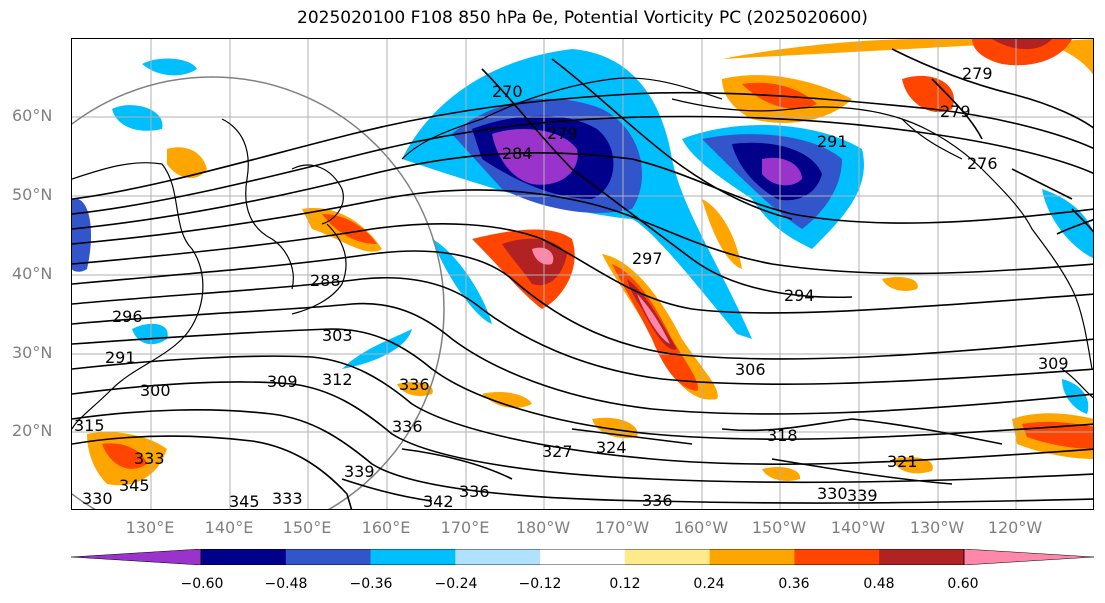 The width and height of the screenshot is (1105, 603). I want to click on colorbar-tick: 0.36, so click(794, 584).